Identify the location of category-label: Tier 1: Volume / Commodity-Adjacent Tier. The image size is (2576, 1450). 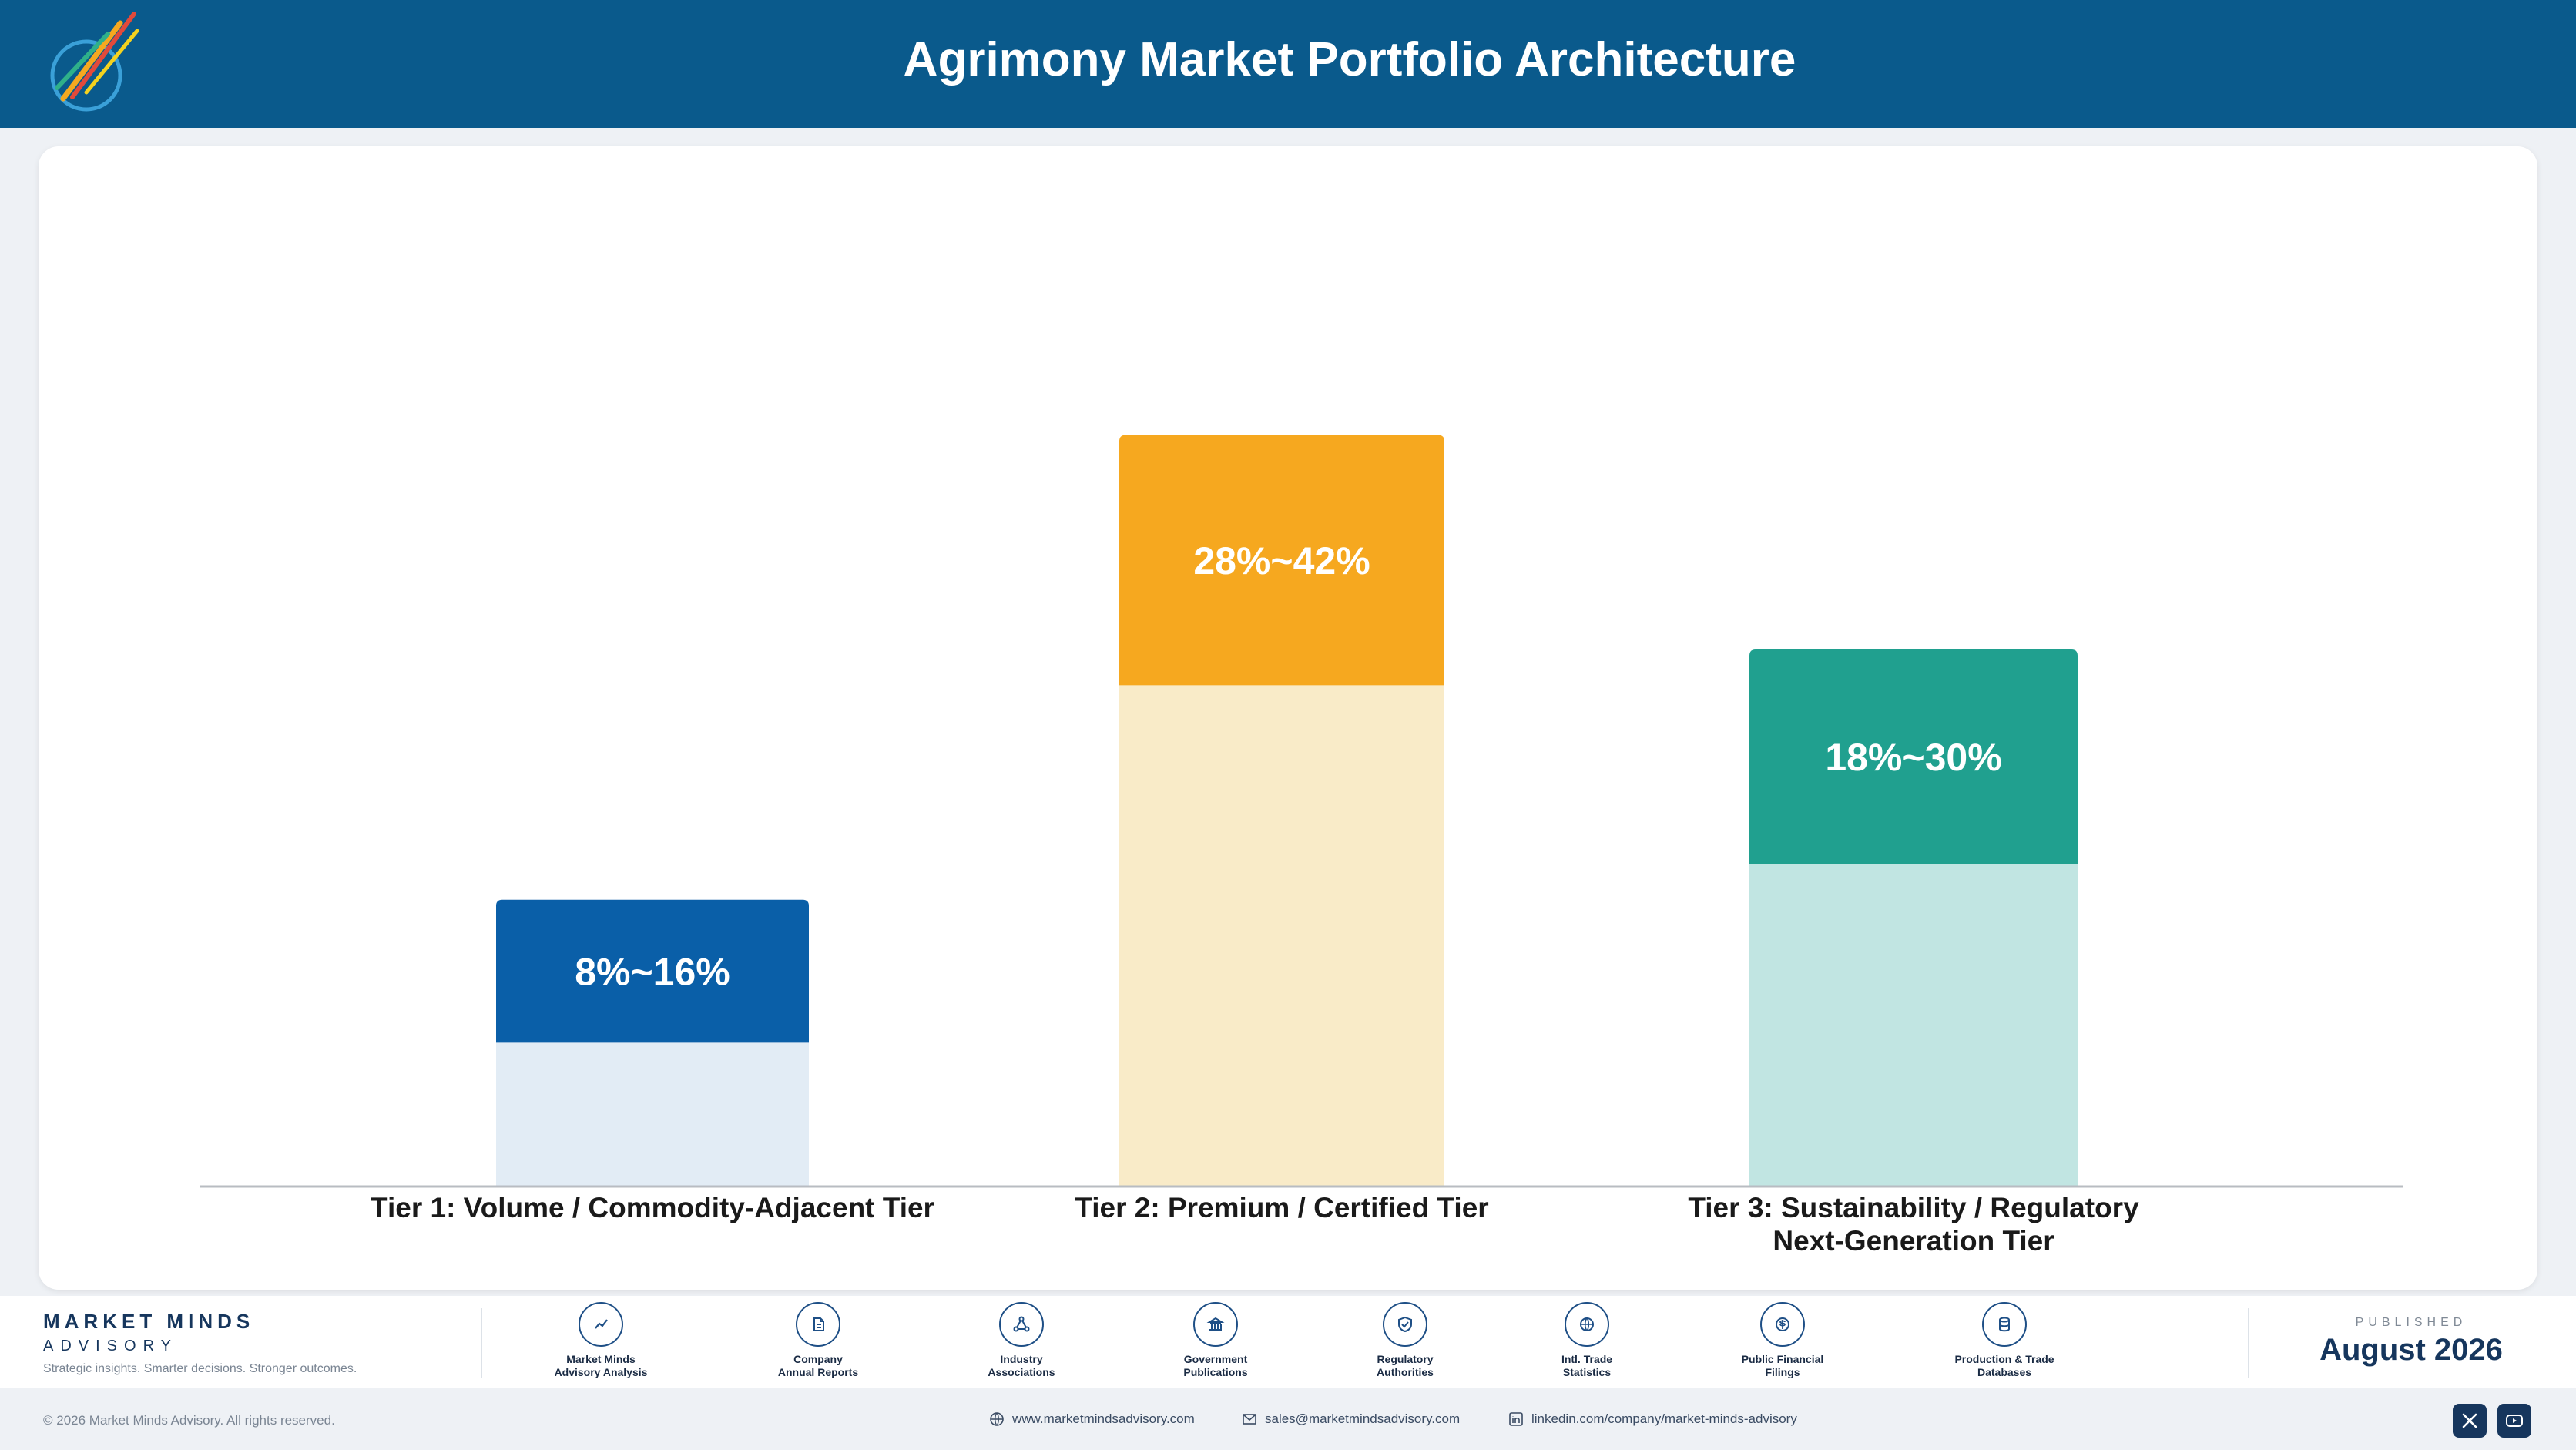
(652, 1207).